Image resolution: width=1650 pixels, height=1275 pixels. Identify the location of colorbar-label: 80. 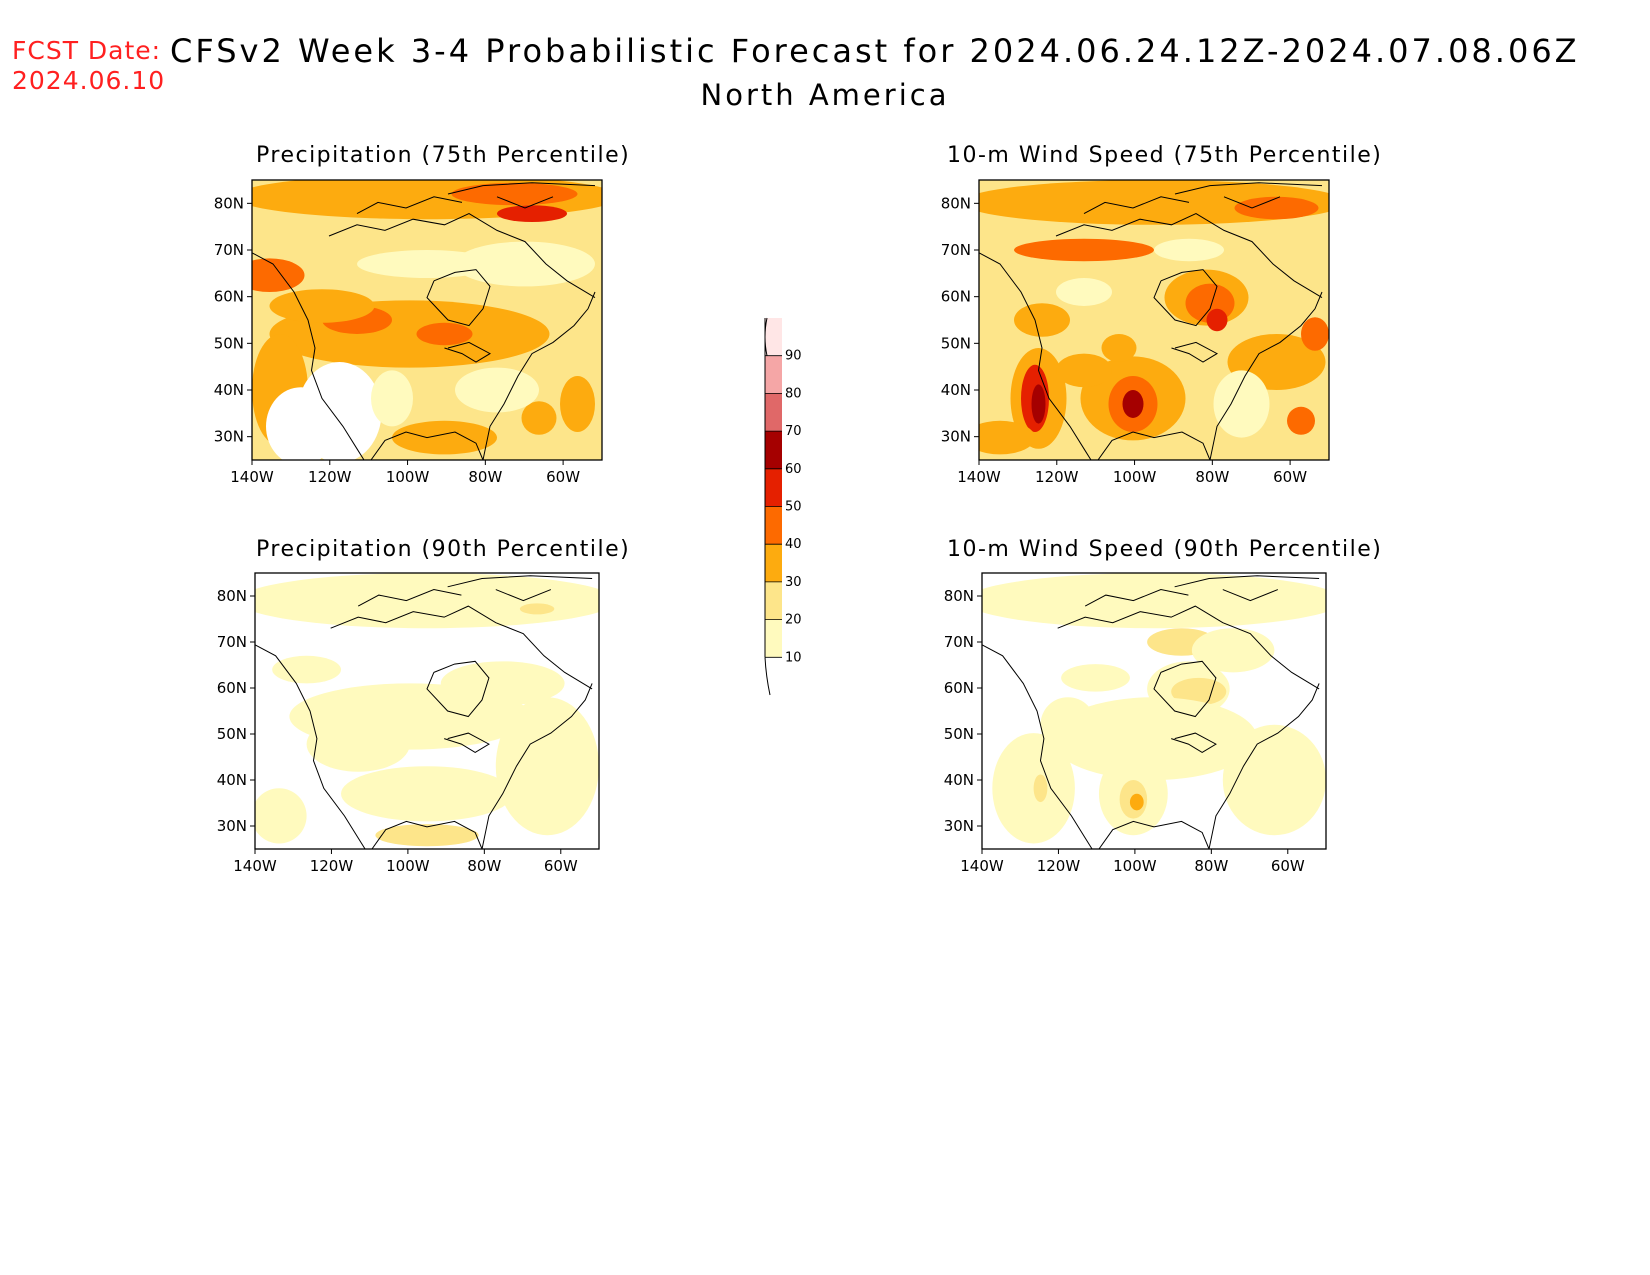
(793, 393).